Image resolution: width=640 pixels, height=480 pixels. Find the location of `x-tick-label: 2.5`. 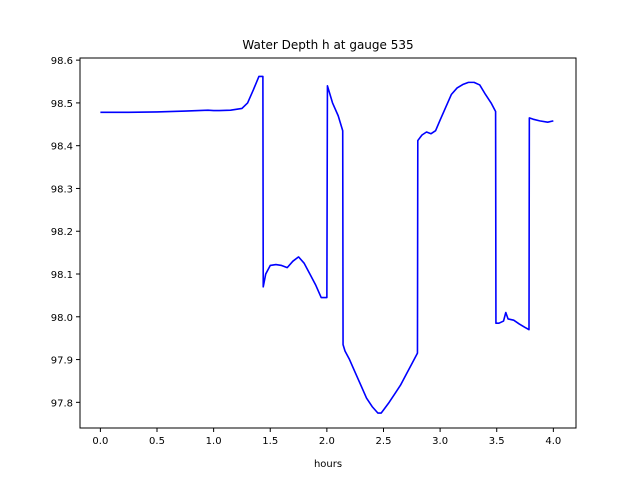

x-tick-label: 2.5 is located at coordinates (384, 441).